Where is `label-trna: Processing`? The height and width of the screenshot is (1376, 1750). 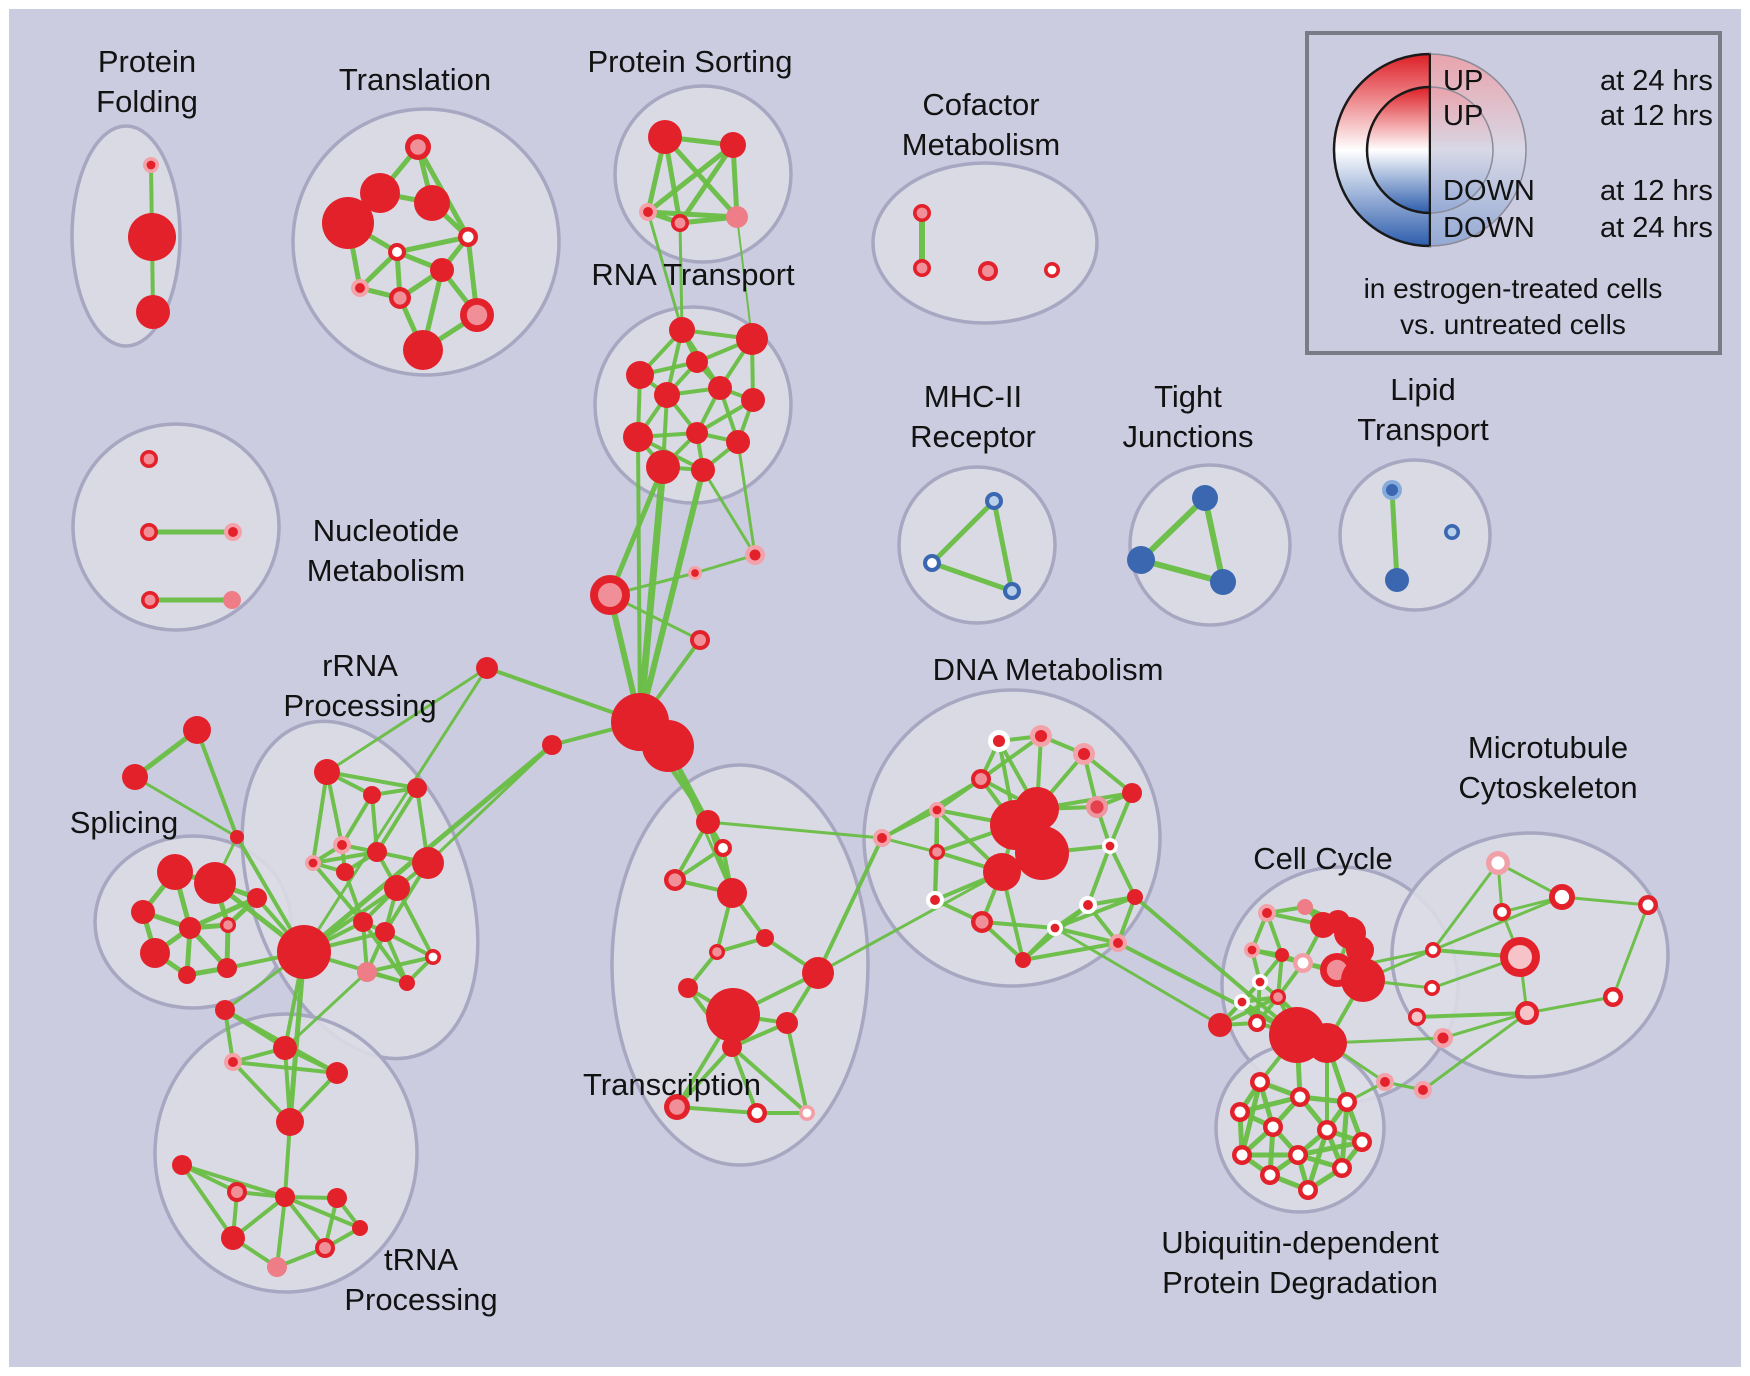 label-trna: Processing is located at coordinates (420, 1299).